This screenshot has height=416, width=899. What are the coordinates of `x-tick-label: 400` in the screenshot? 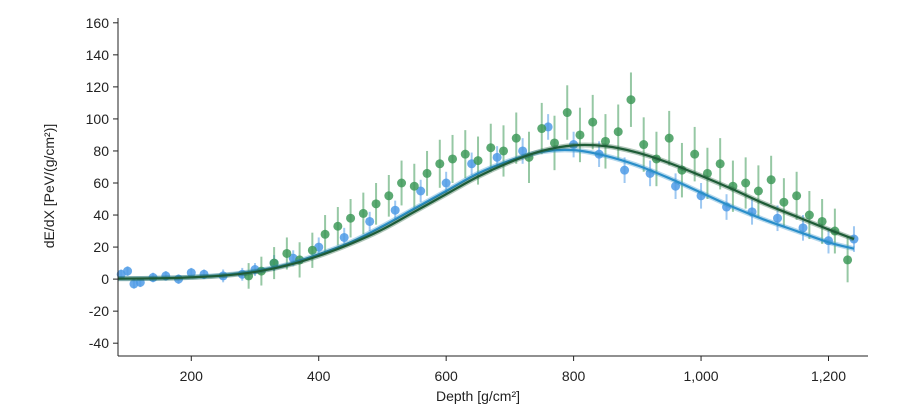 It's located at (319, 376).